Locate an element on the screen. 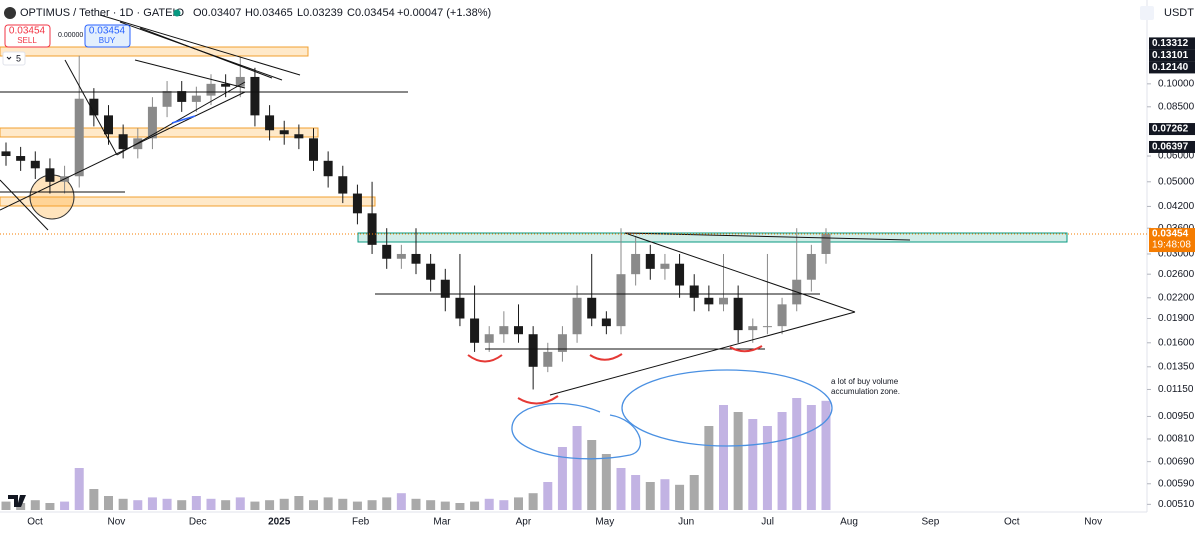 Image resolution: width=1200 pixels, height=533 pixels. sell-button is located at coordinates (27, 36).